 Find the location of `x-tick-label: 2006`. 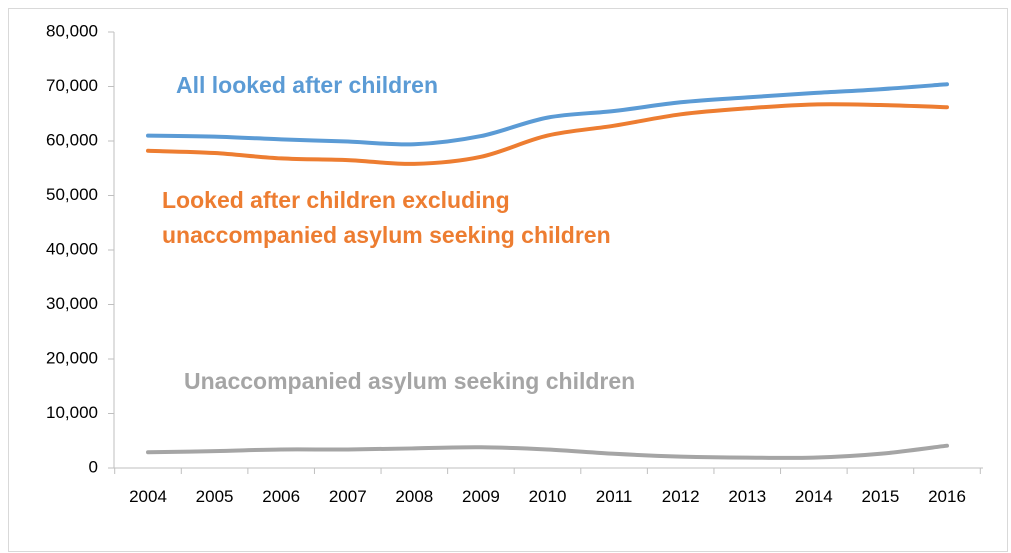

x-tick-label: 2006 is located at coordinates (281, 496).